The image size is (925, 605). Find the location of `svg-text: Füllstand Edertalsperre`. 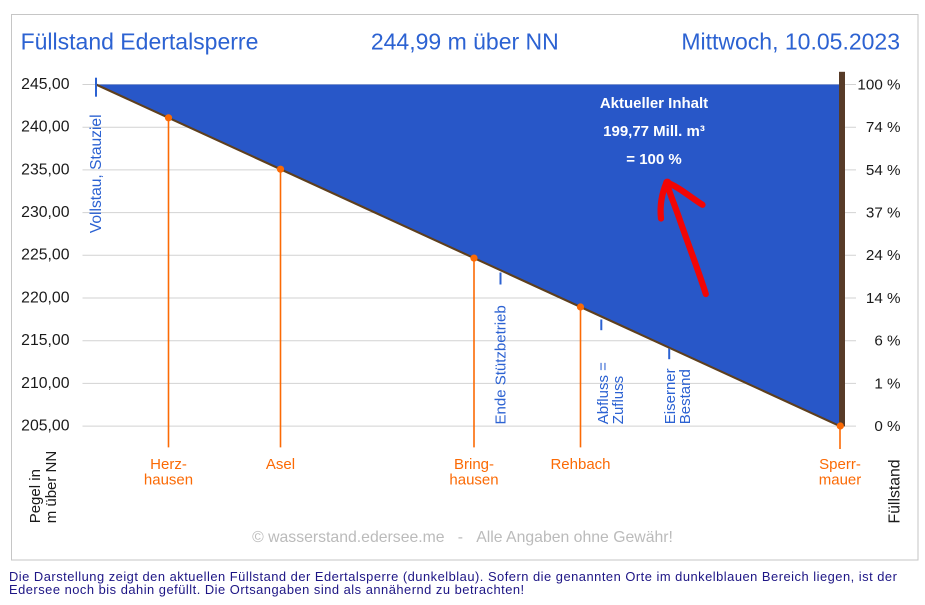

svg-text: Füllstand Edertalsperre is located at coordinates (140, 42).